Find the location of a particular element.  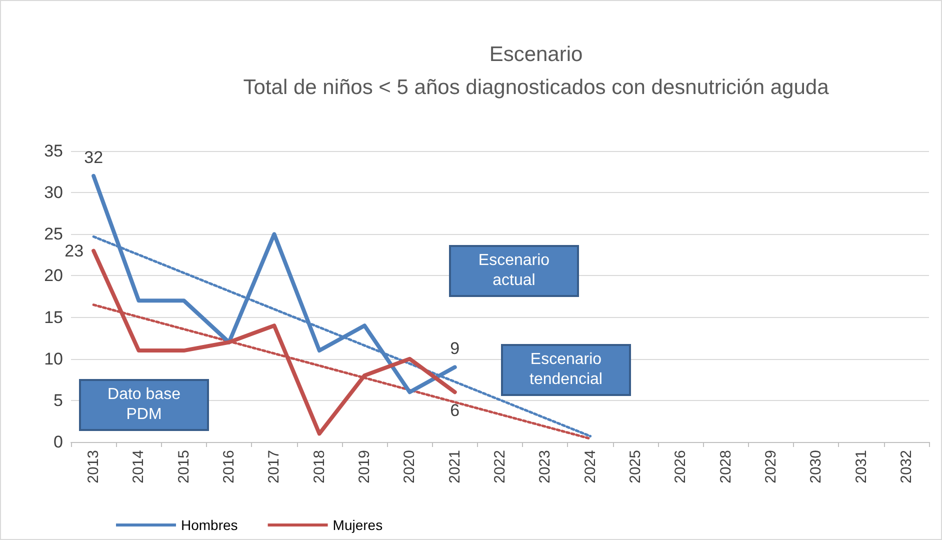

legend-label: Mujeres is located at coordinates (357, 525).